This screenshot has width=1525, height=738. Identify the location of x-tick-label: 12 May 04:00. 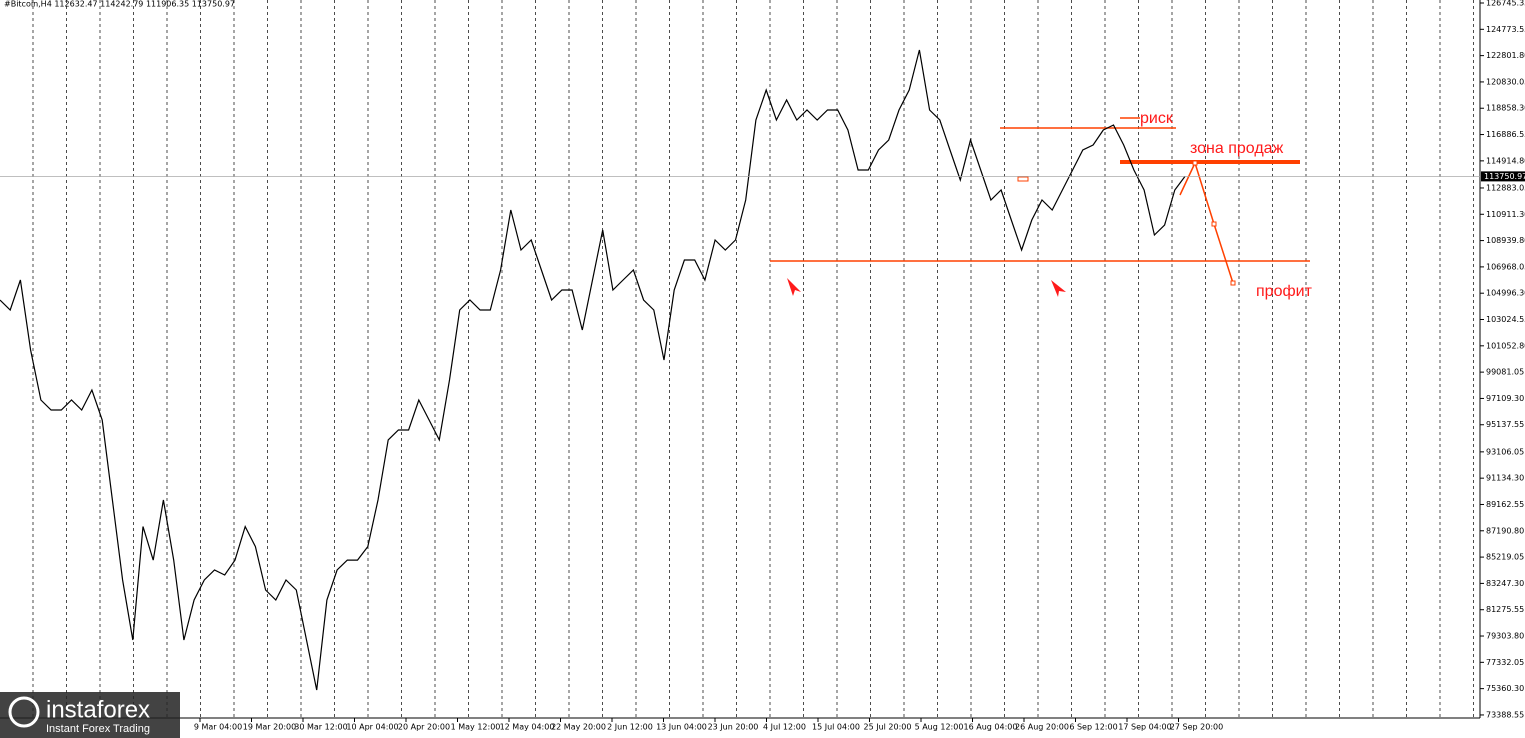
(527, 727).